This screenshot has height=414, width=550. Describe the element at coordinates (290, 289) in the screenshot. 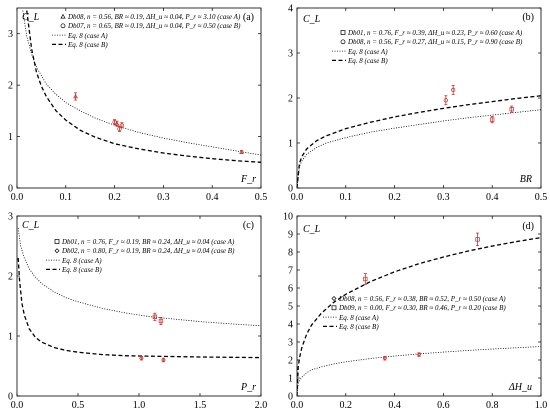

I see `y-tick-label: 6` at that location.